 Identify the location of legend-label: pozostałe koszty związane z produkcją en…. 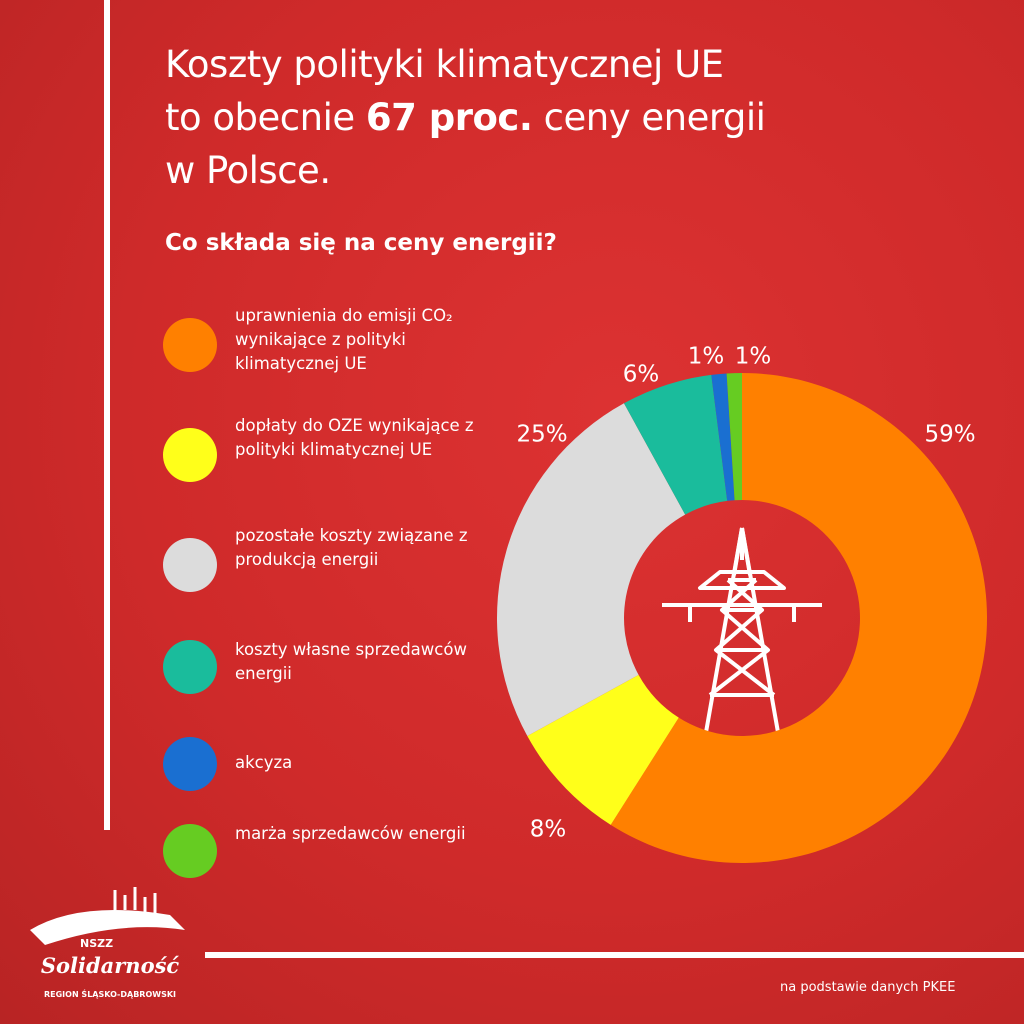
(351, 547).